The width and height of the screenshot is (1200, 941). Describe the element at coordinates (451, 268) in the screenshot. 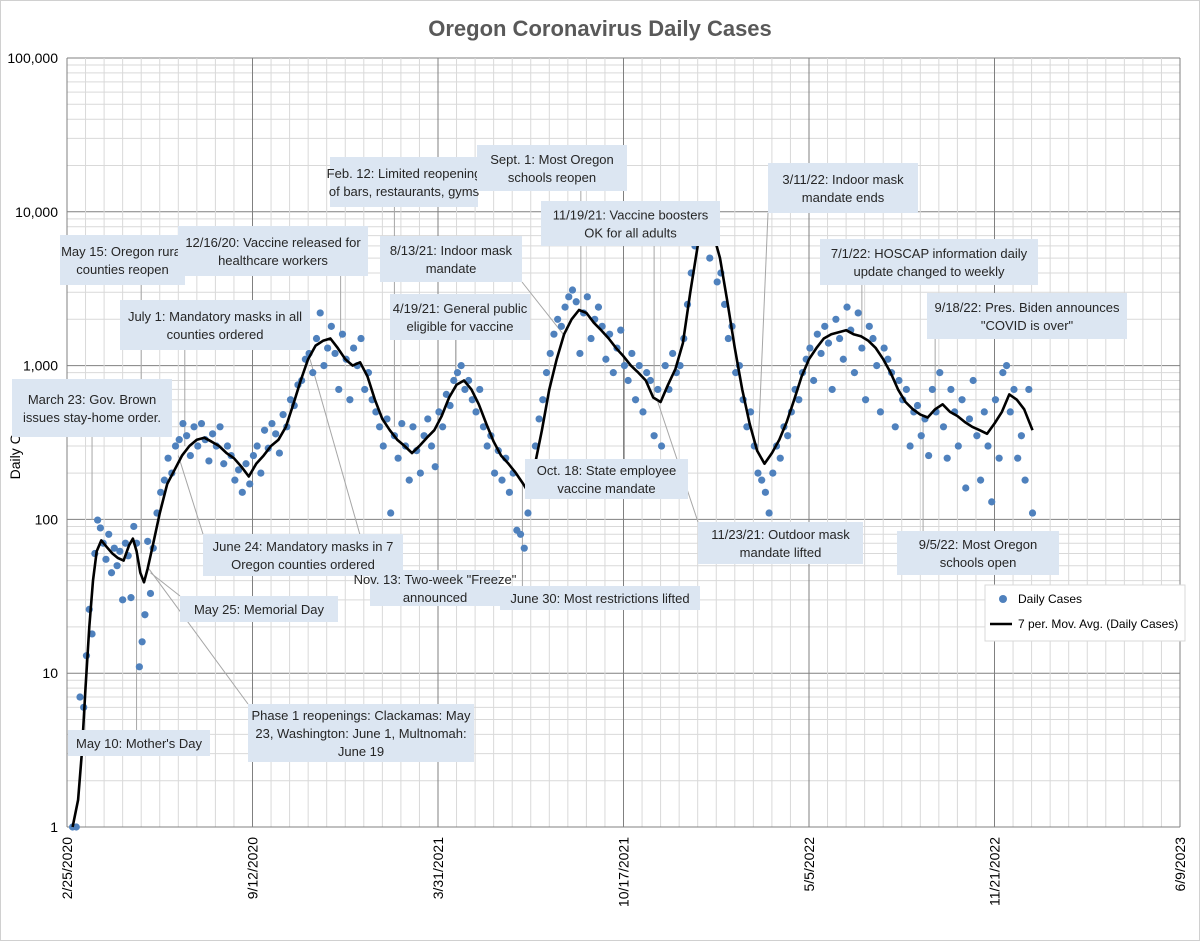

I see `annotation-text: mandate` at that location.